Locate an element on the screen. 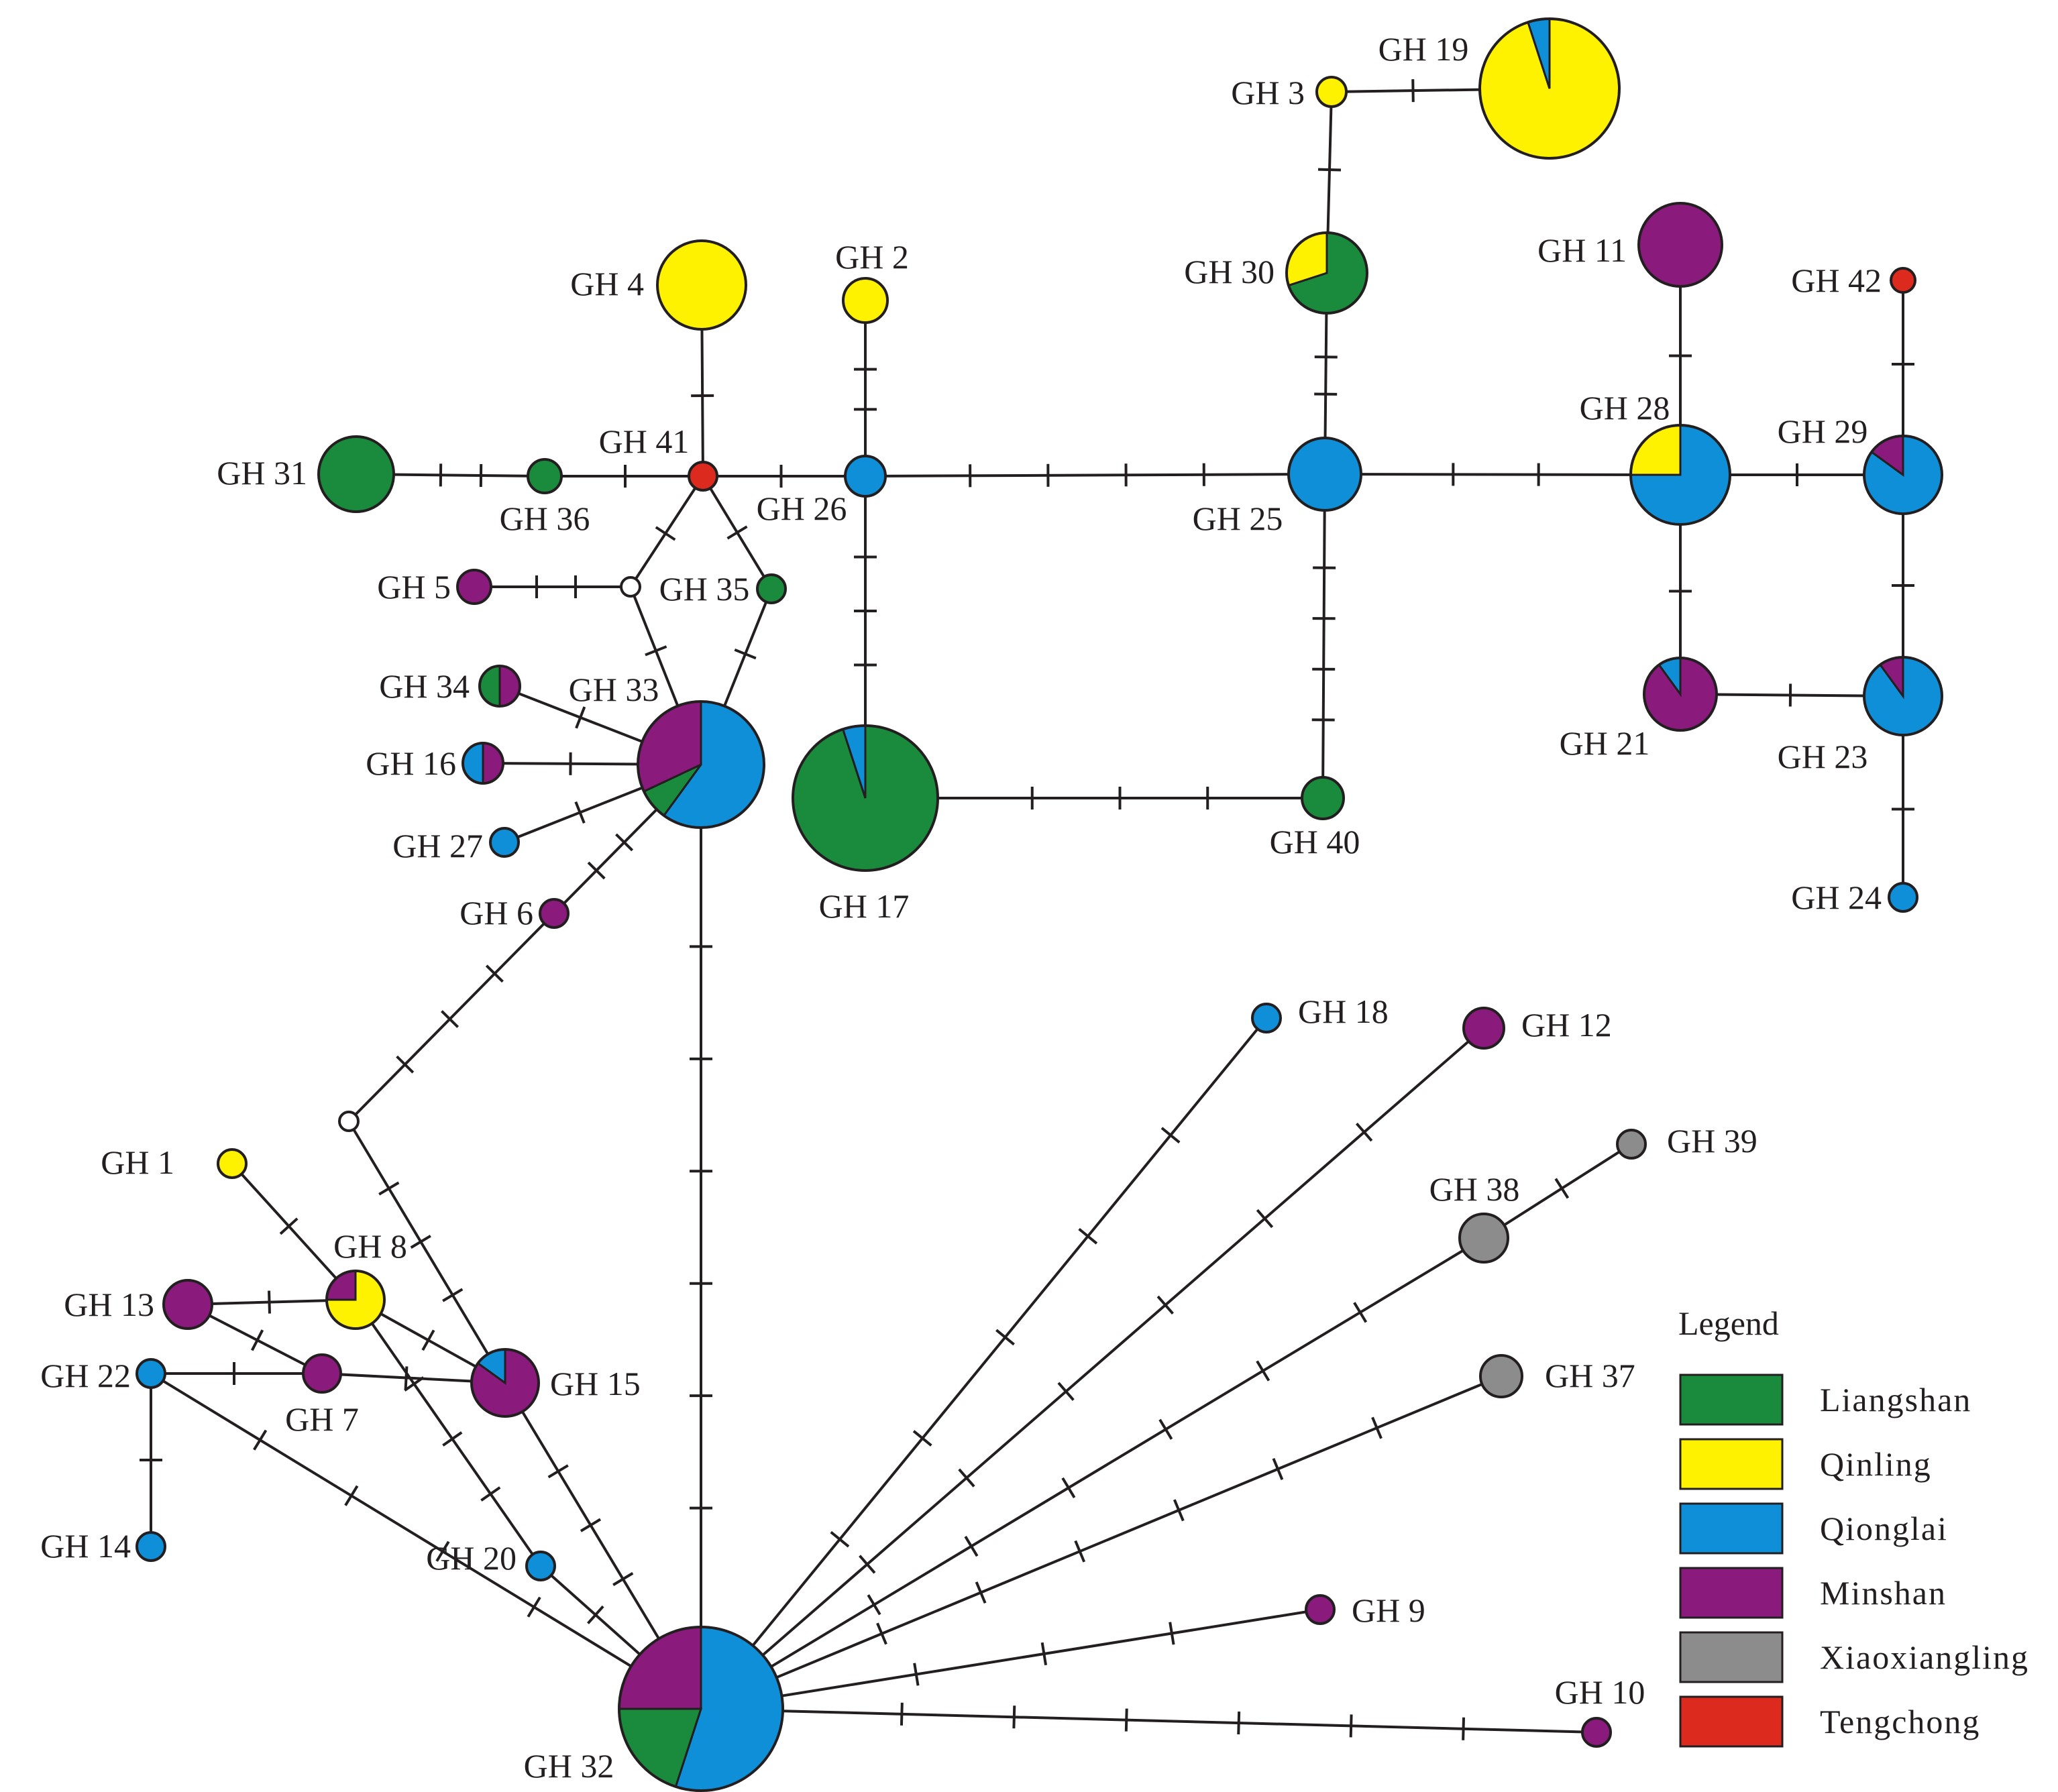 The image size is (2058, 1792). haplotype-gh22 is located at coordinates (151, 1373).